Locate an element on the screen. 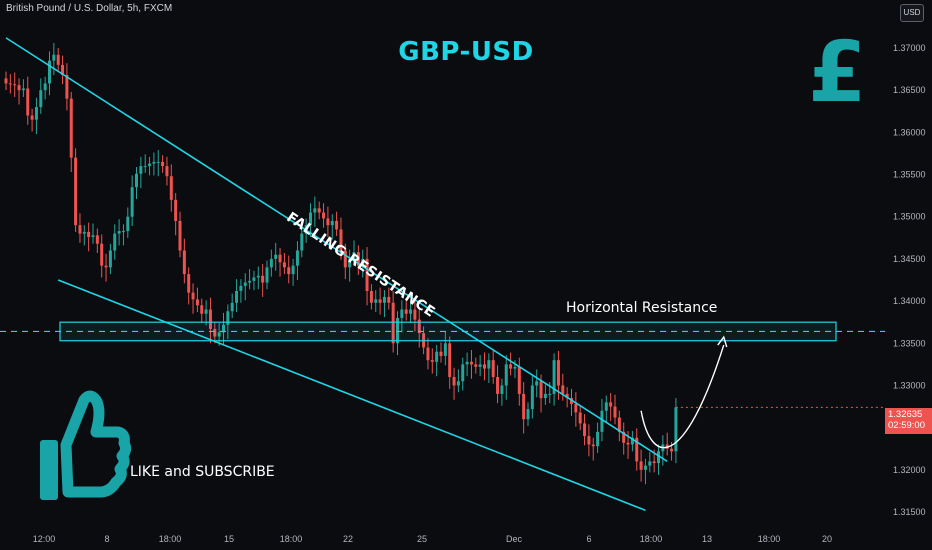  currency-button: USD is located at coordinates (912, 13).